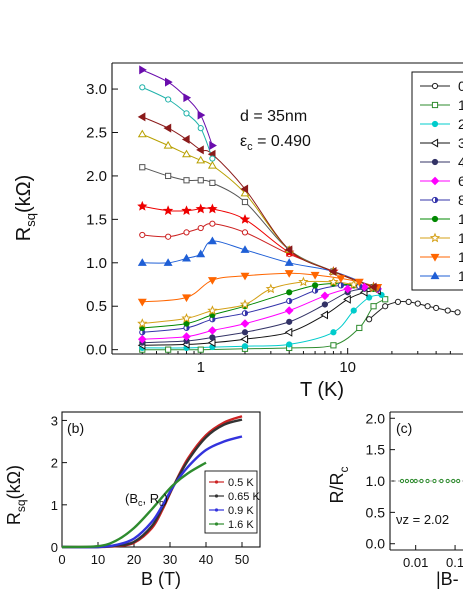 The image size is (463, 599). Describe the element at coordinates (376, 544) in the screenshot. I see `panel-c-y-tick-label: 0.0` at that location.